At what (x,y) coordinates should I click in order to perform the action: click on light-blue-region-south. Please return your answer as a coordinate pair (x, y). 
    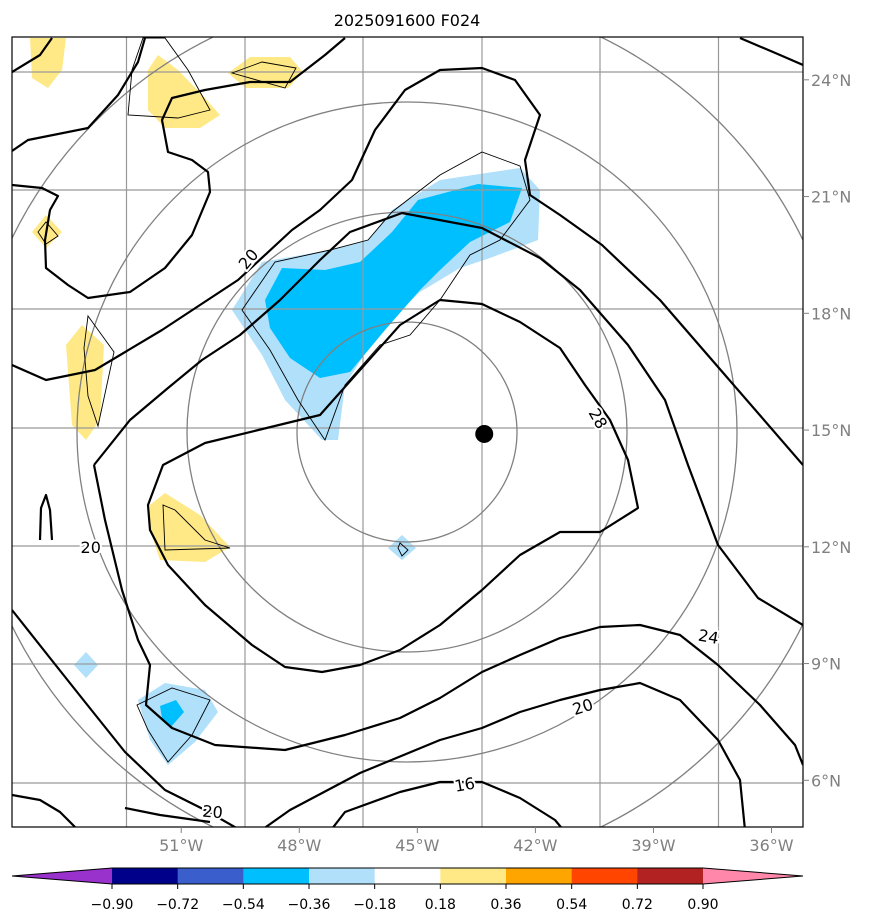
    Looking at the image, I should click on (178, 724).